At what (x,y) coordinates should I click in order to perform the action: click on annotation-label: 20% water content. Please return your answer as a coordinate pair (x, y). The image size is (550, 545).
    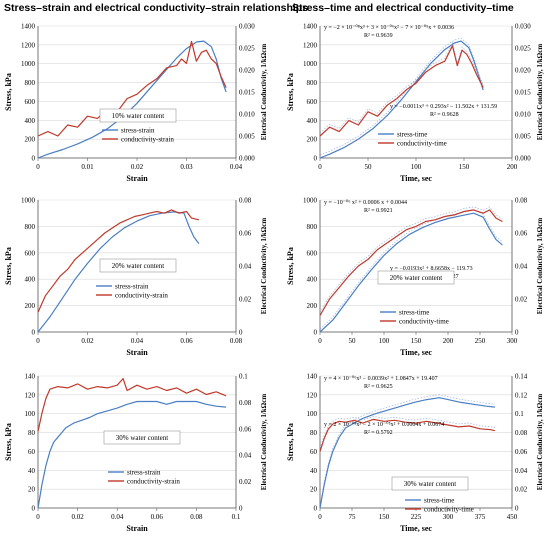
    Looking at the image, I should click on (138, 266).